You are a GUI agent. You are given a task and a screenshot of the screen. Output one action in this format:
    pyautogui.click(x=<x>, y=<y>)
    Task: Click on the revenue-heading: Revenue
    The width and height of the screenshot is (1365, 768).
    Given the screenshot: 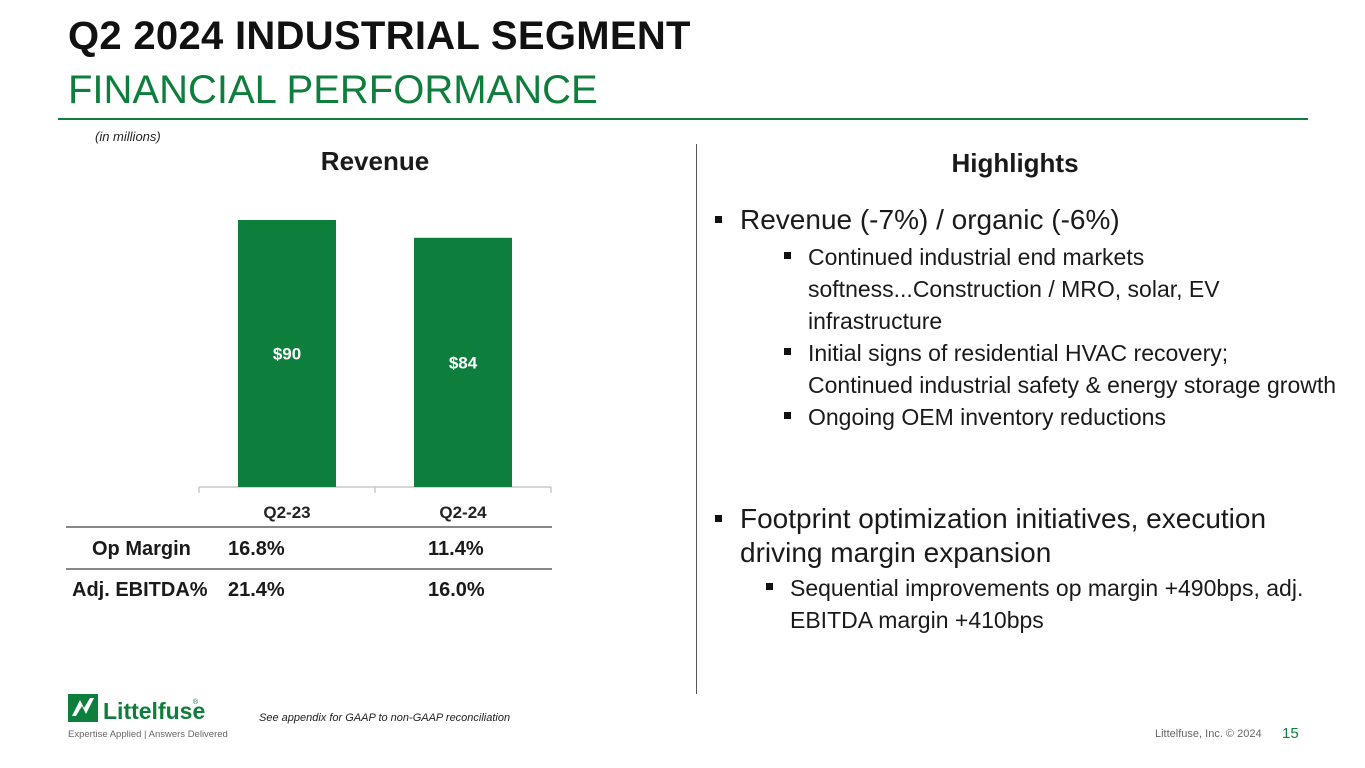 What is the action you would take?
    pyautogui.click(x=375, y=161)
    